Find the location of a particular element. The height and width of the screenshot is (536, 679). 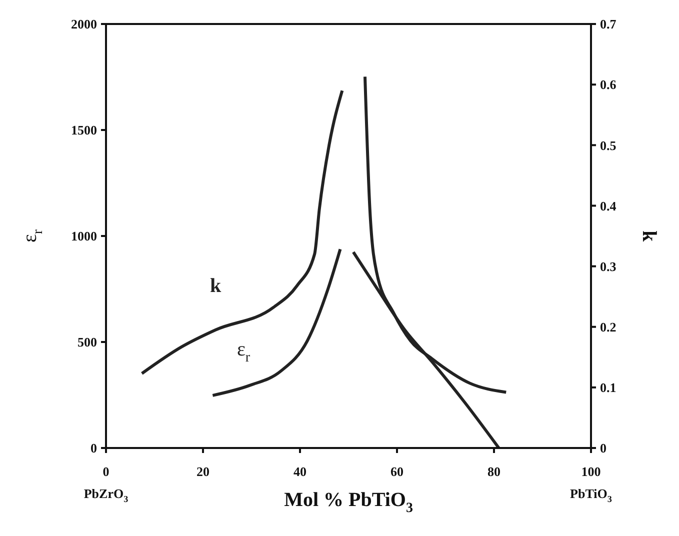

y-tick-label: 1500 is located at coordinates (84, 130).